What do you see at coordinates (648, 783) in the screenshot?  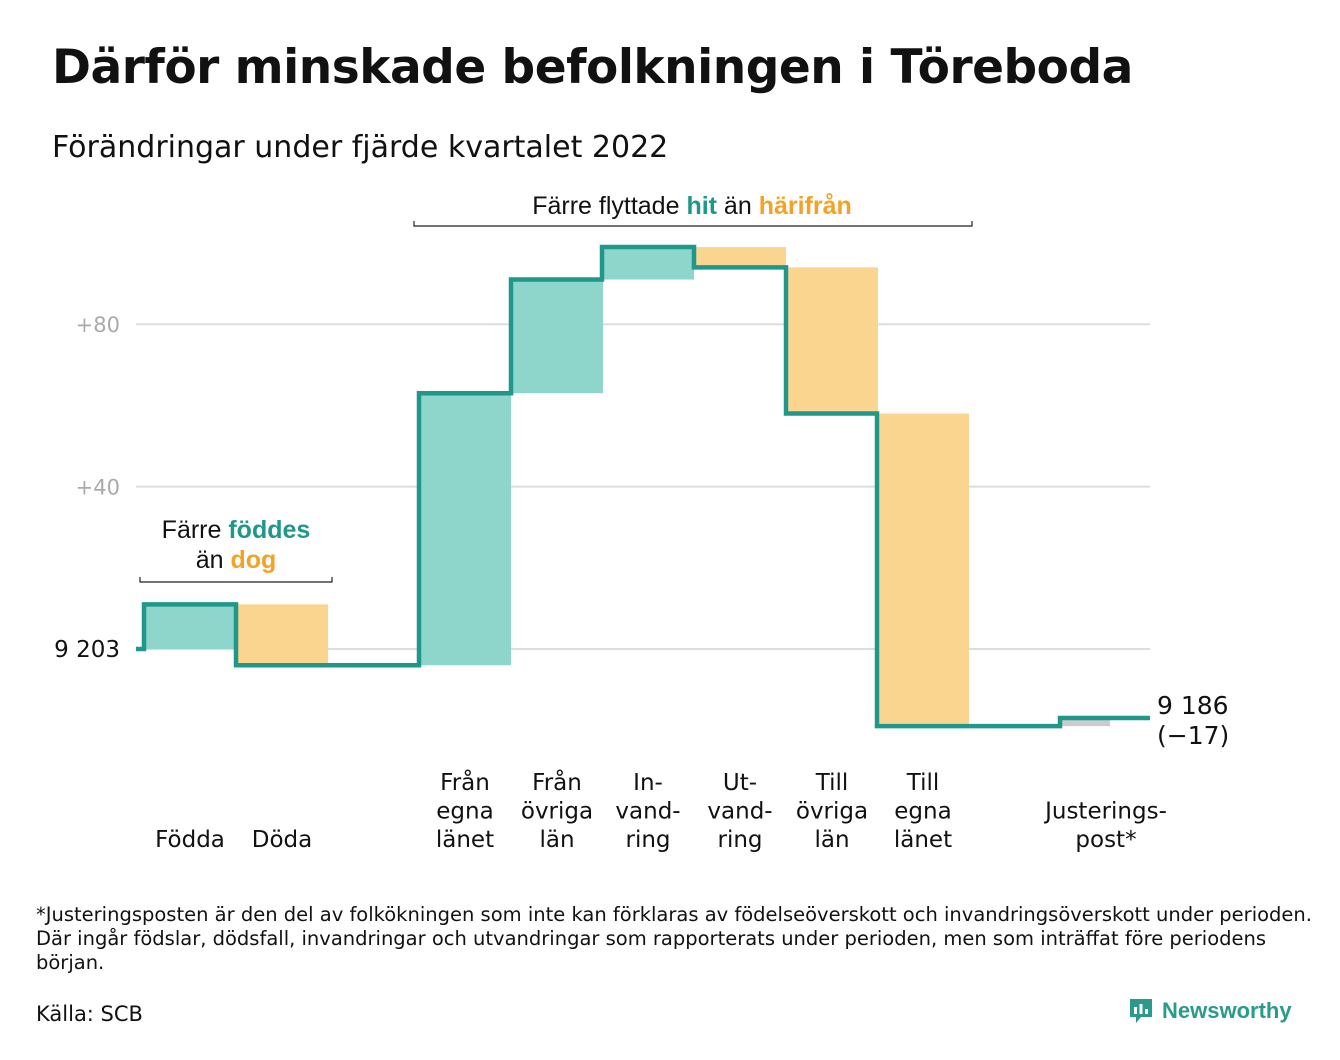 I see `category-label: In-` at bounding box center [648, 783].